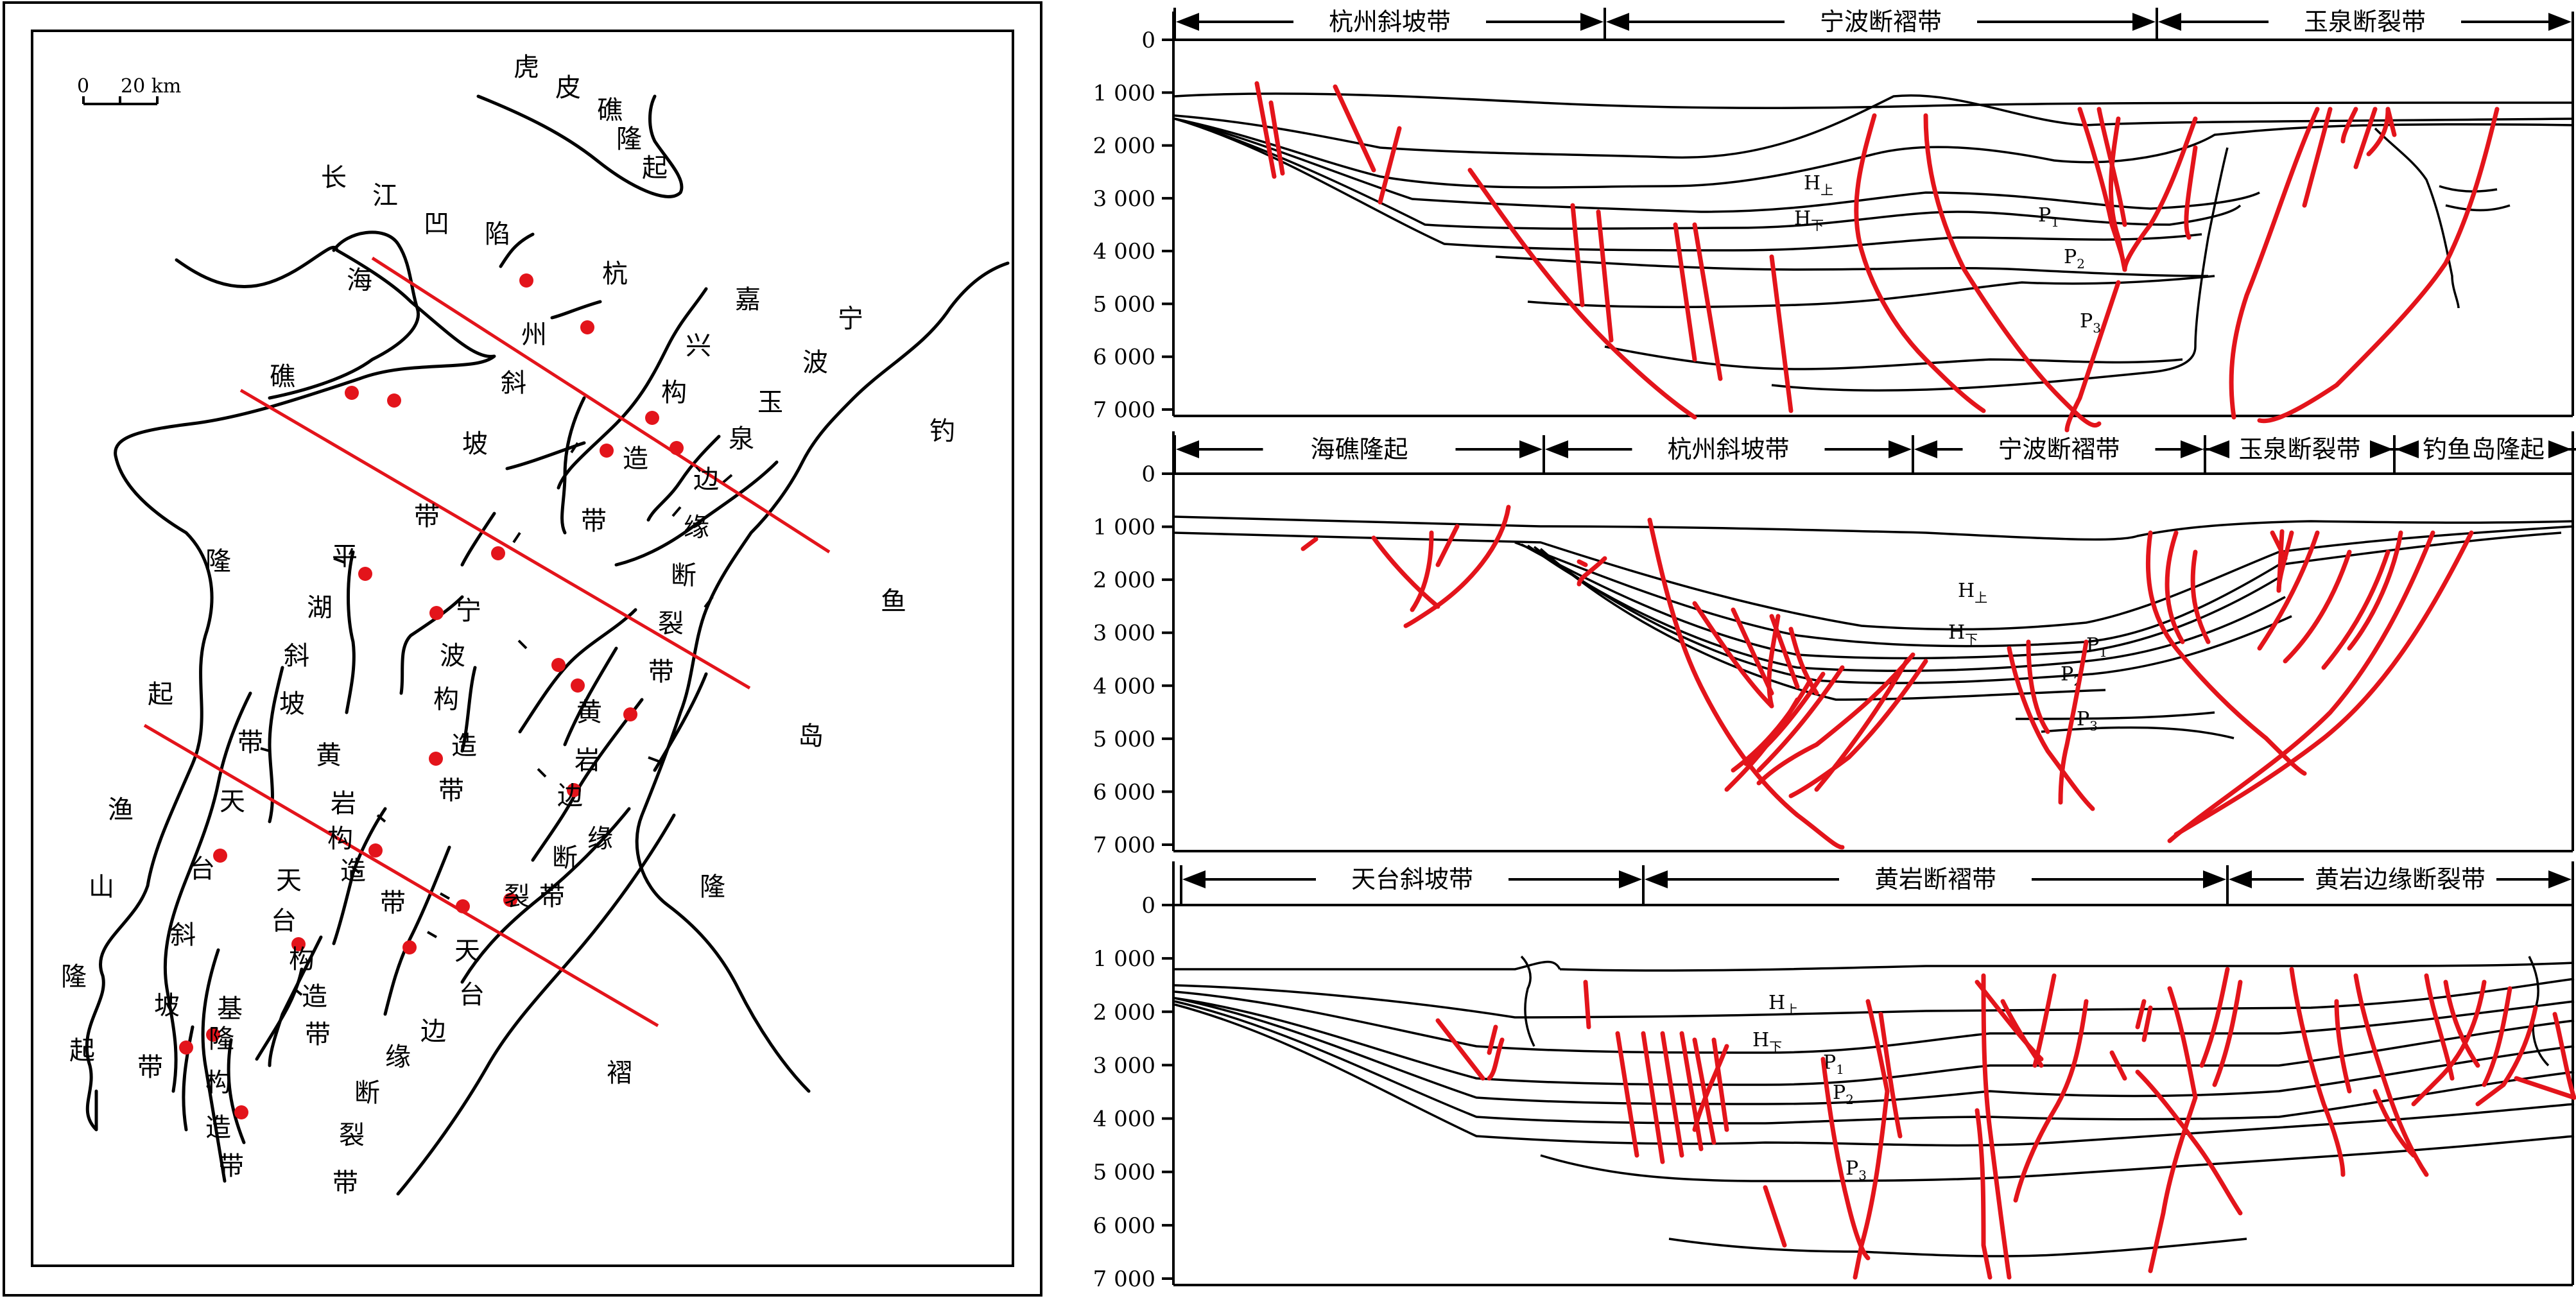 This screenshot has height=1303, width=2576. What do you see at coordinates (1767, 1042) in the screenshot?
I see `section-3-unit-h_lower: H下` at bounding box center [1767, 1042].